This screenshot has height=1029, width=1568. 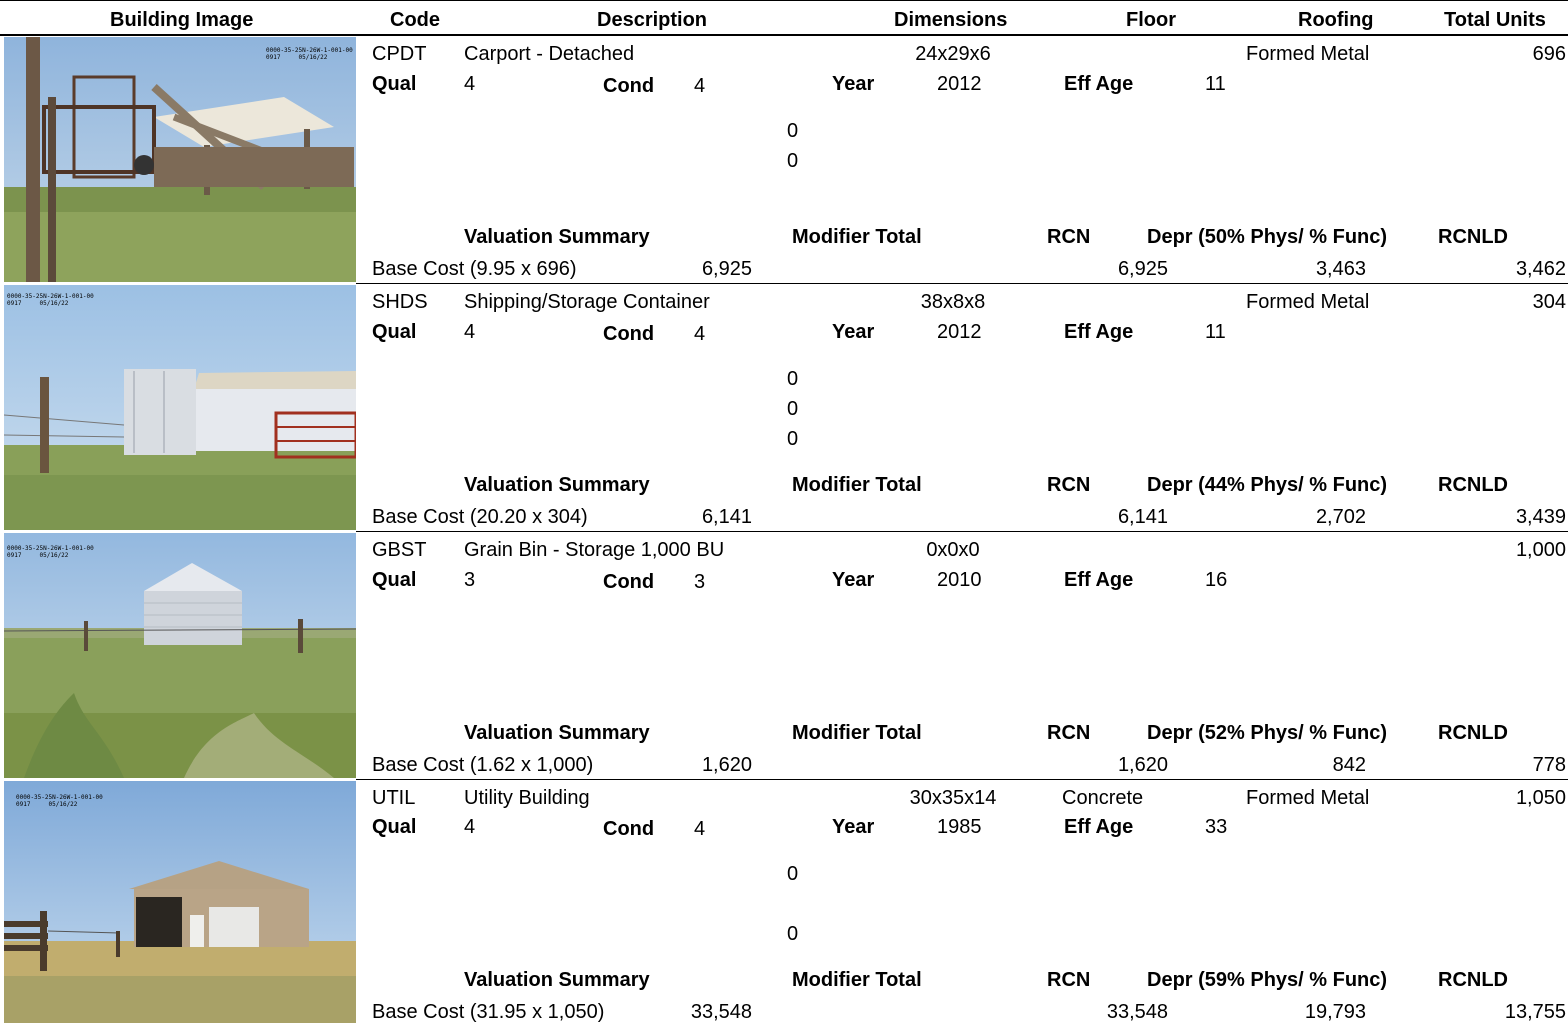 I want to click on dimensions-value: 0x0x0, so click(x=953, y=550).